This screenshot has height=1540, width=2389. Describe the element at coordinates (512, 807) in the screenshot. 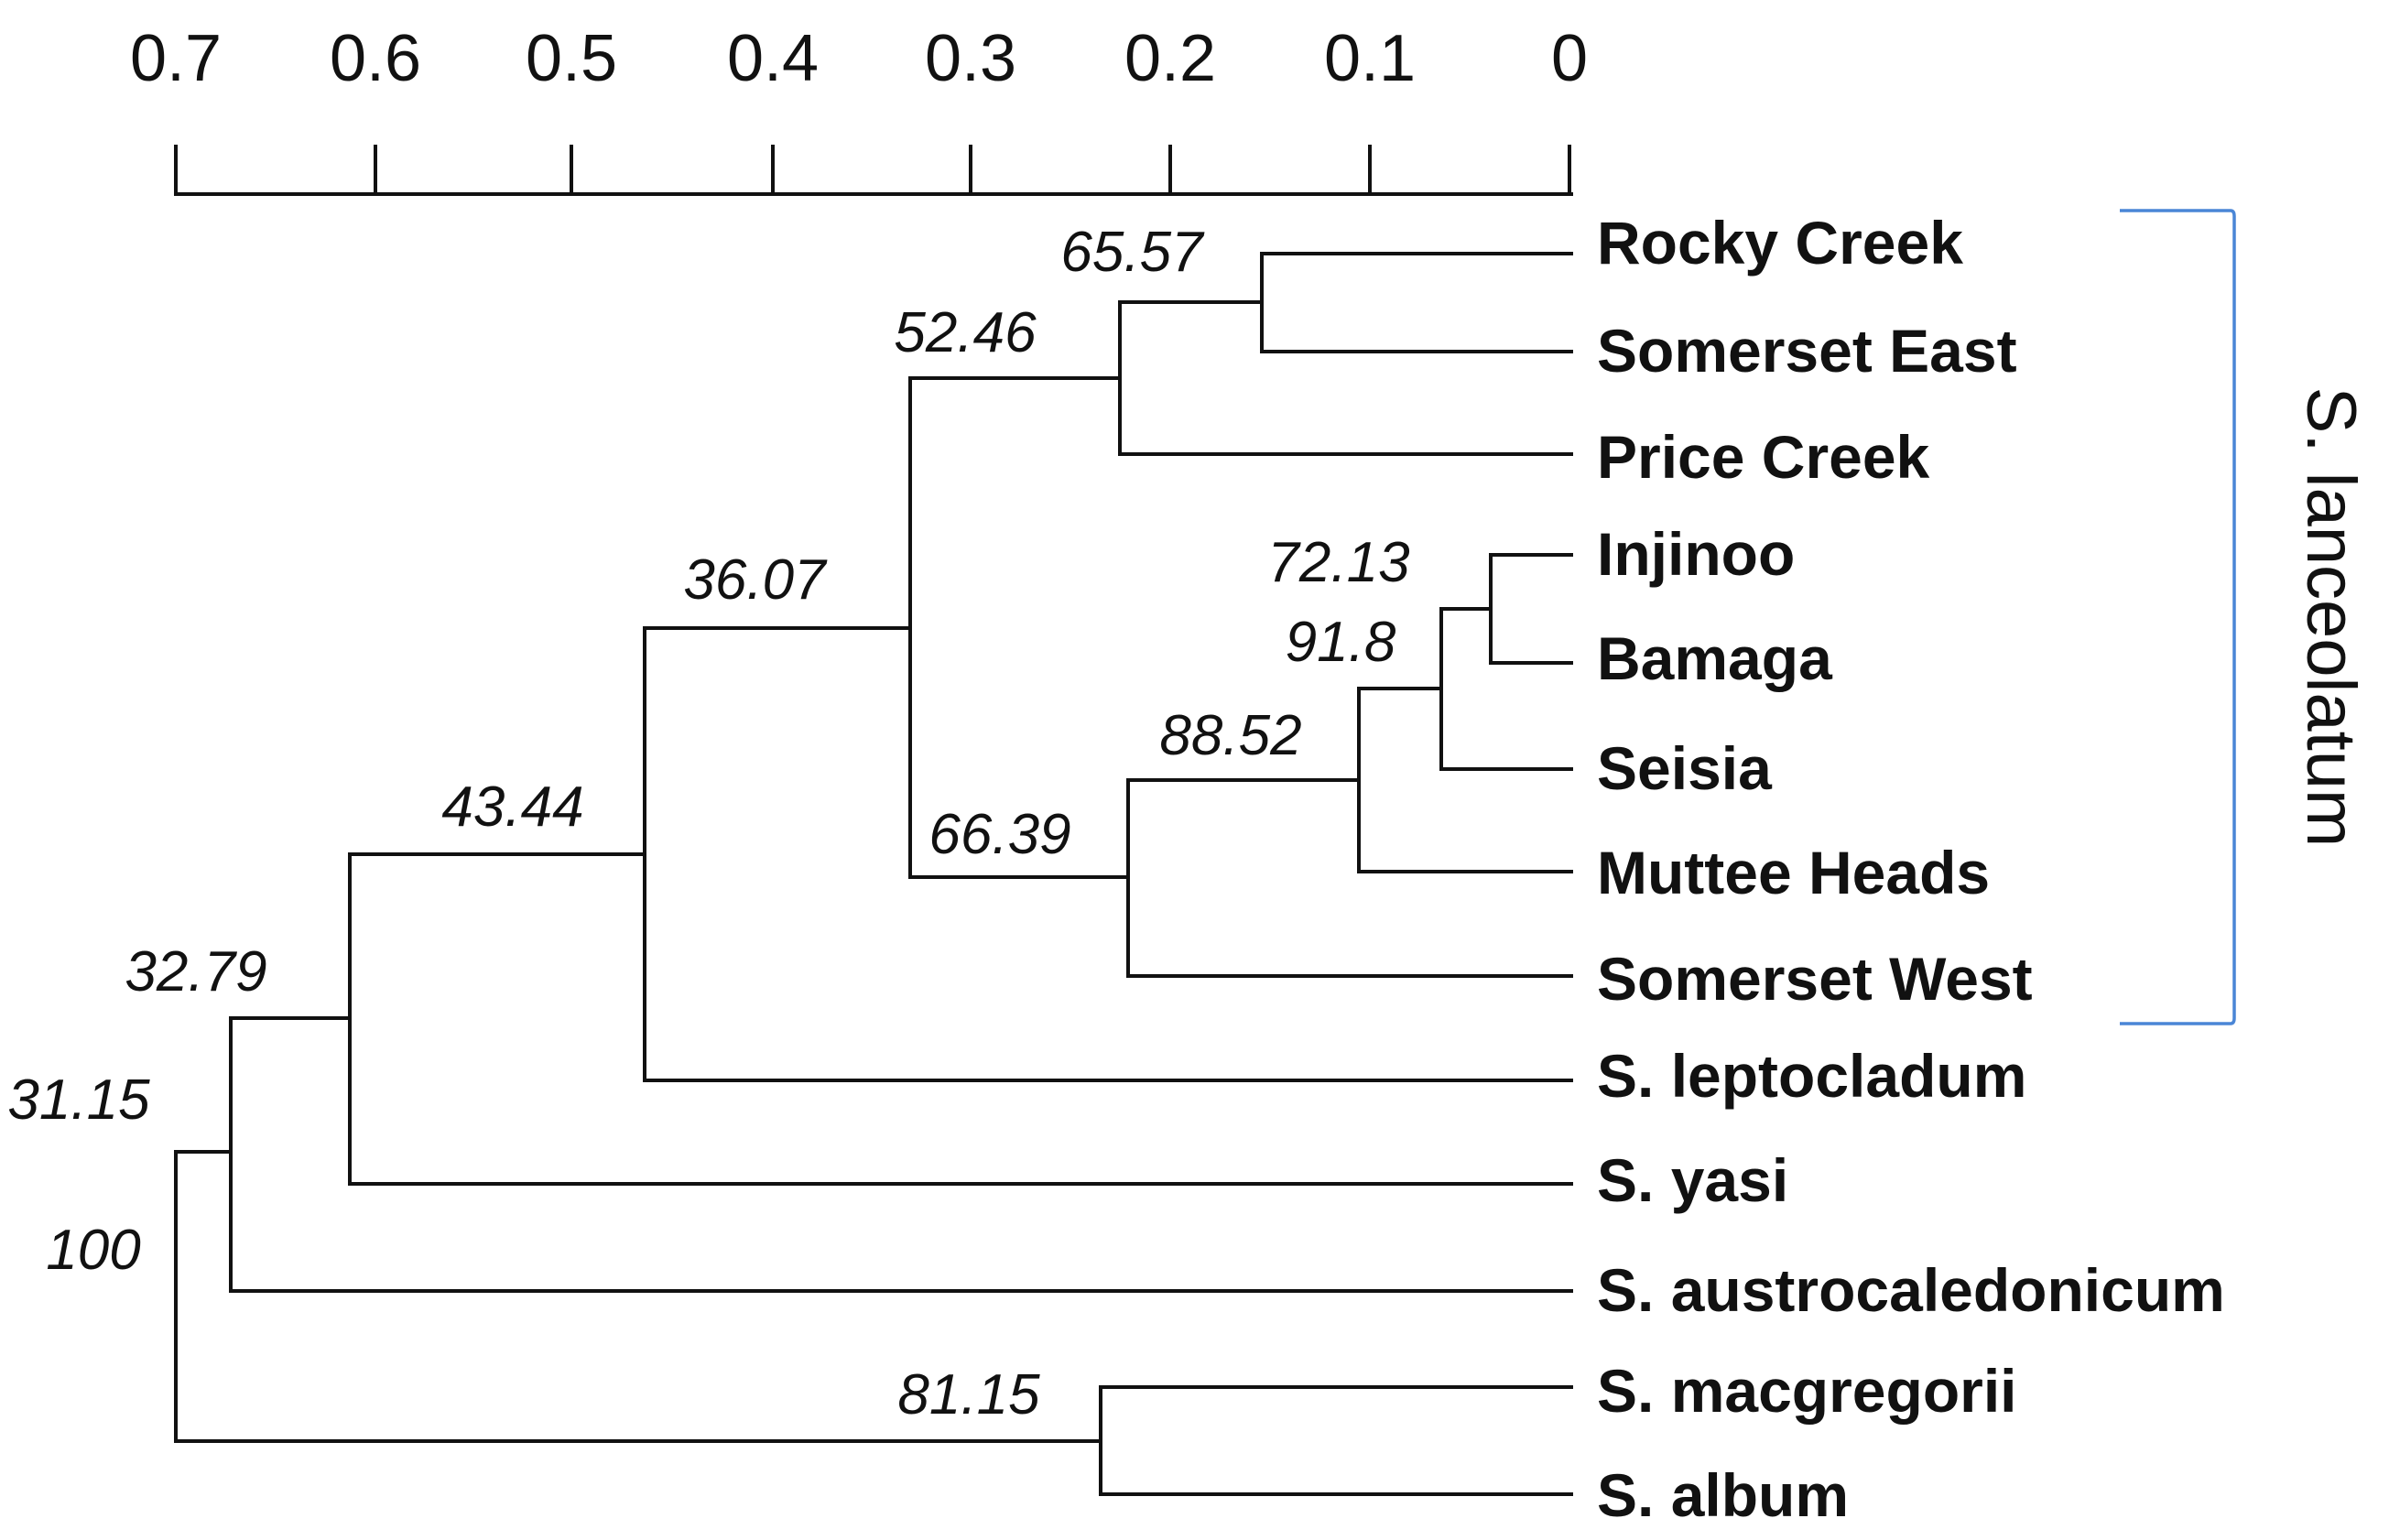

I see `support-value: 43.44` at that location.